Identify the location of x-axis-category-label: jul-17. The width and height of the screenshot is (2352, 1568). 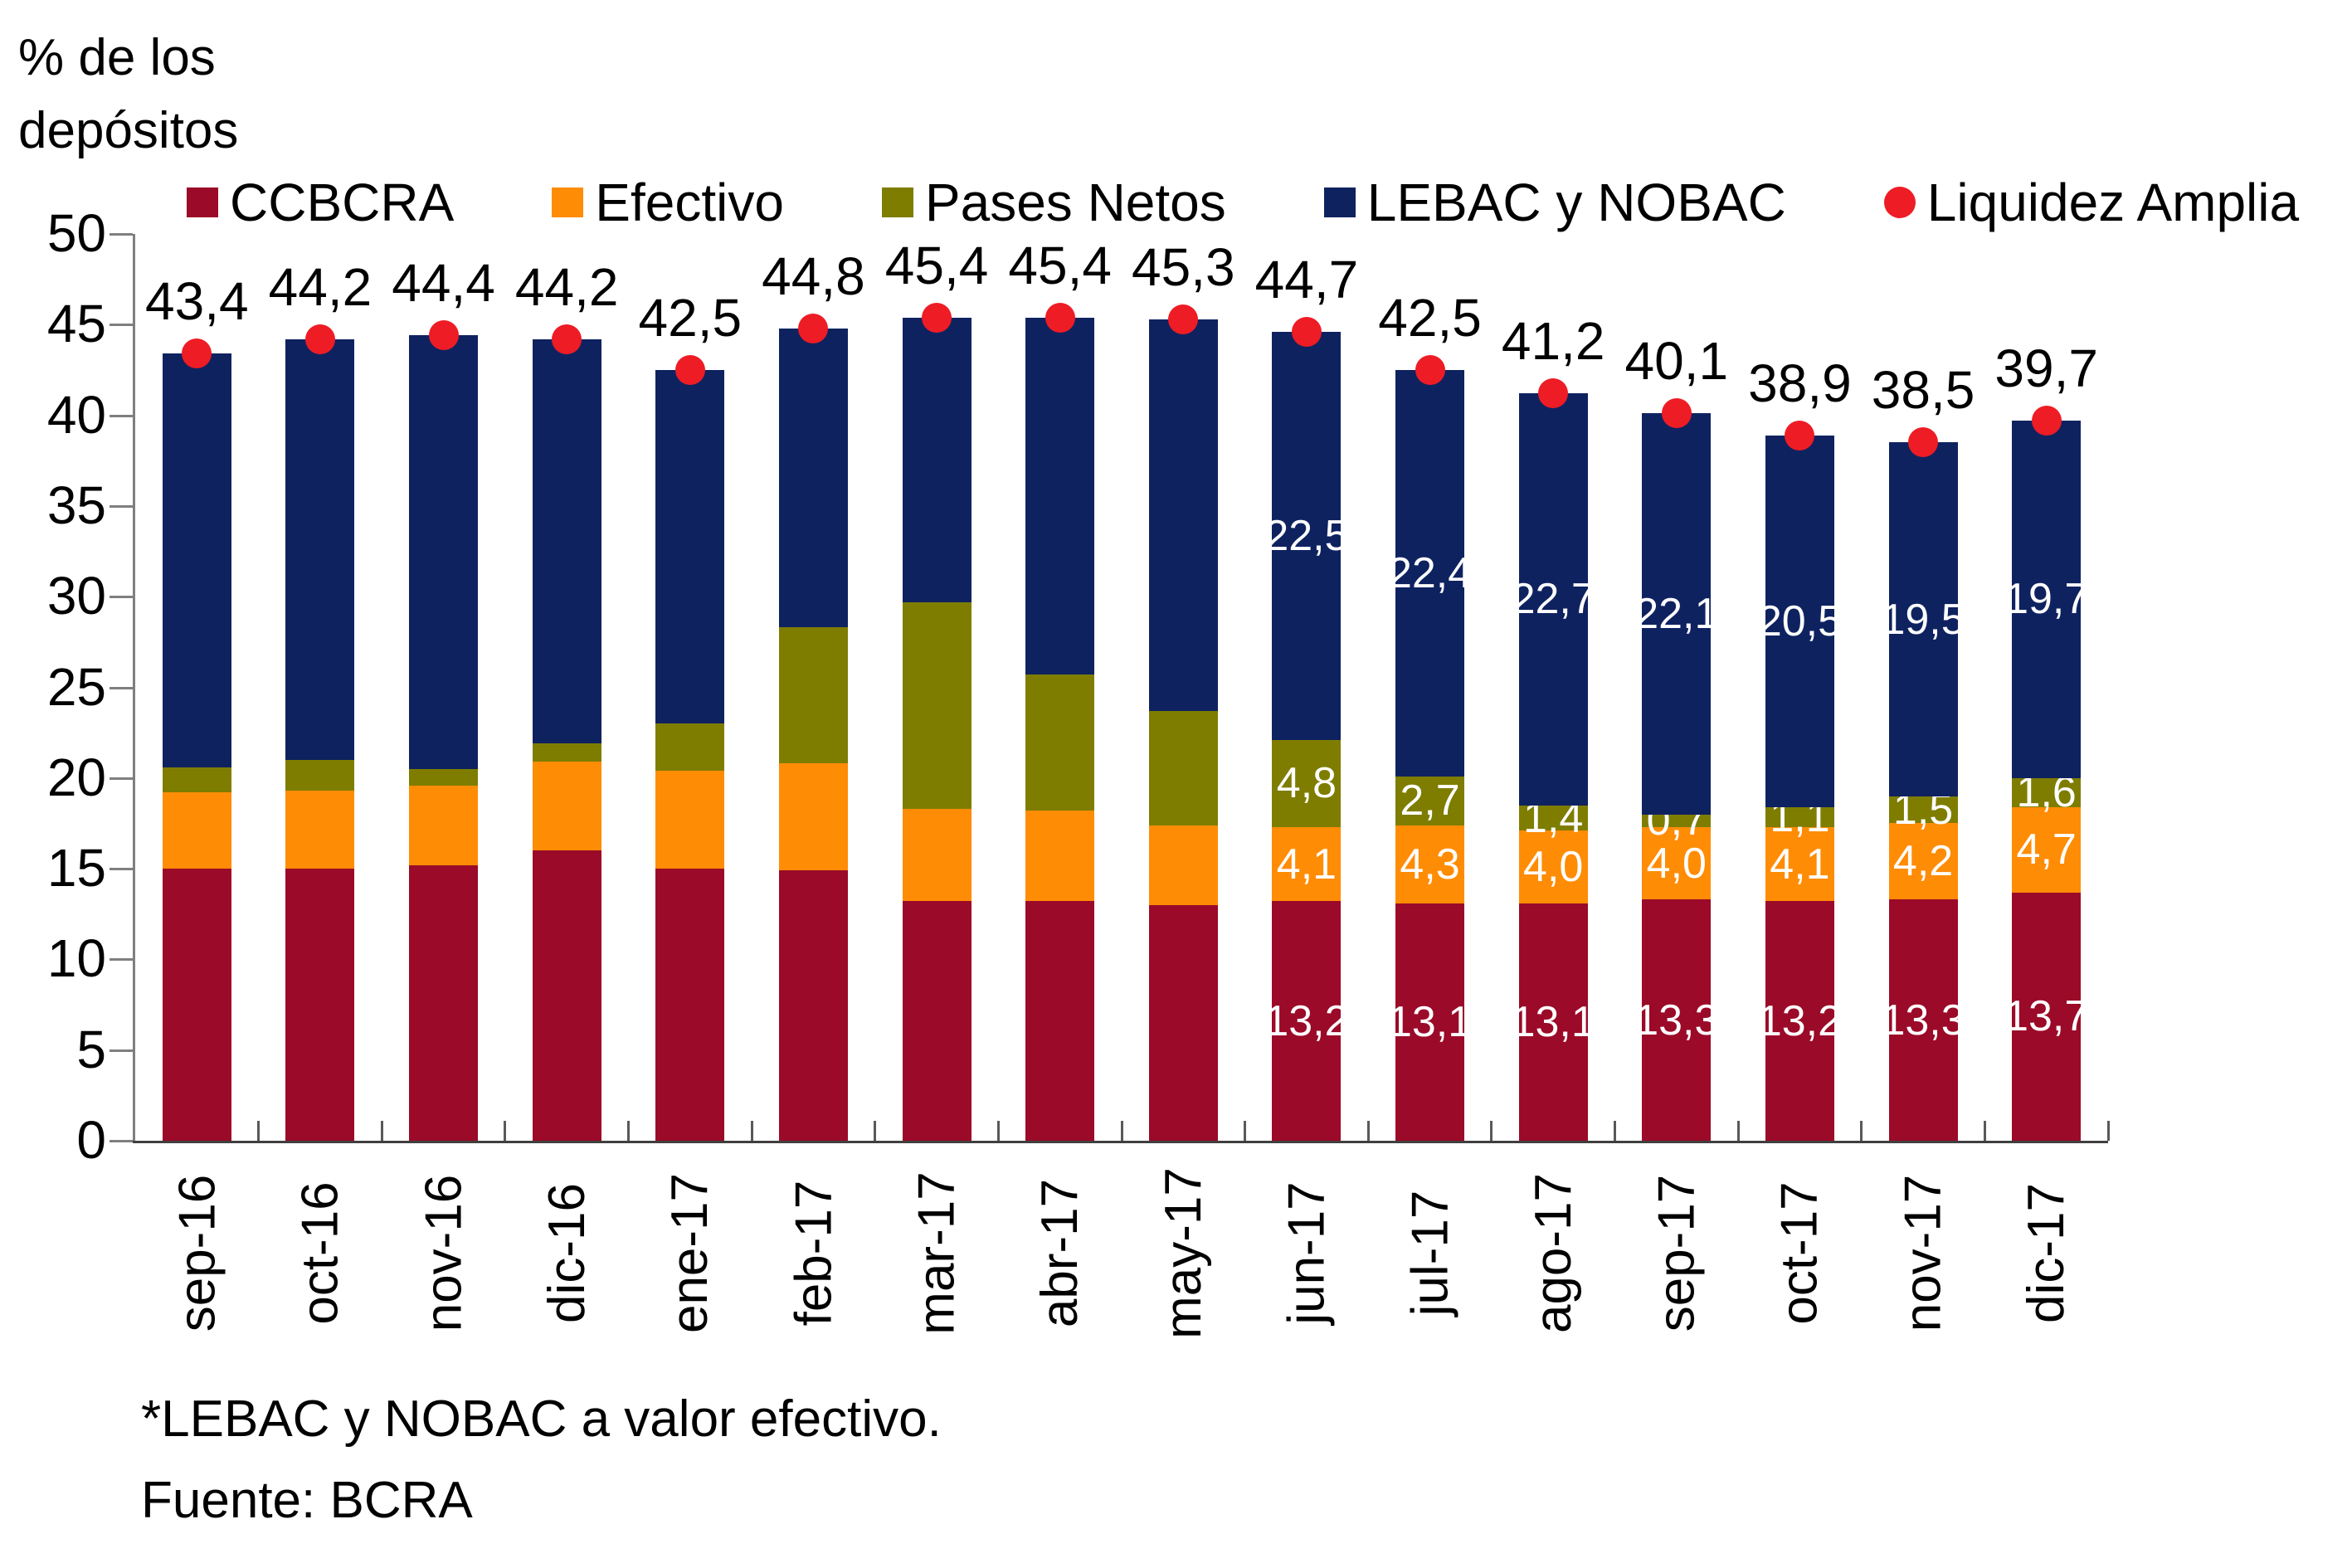
(1430, 1253).